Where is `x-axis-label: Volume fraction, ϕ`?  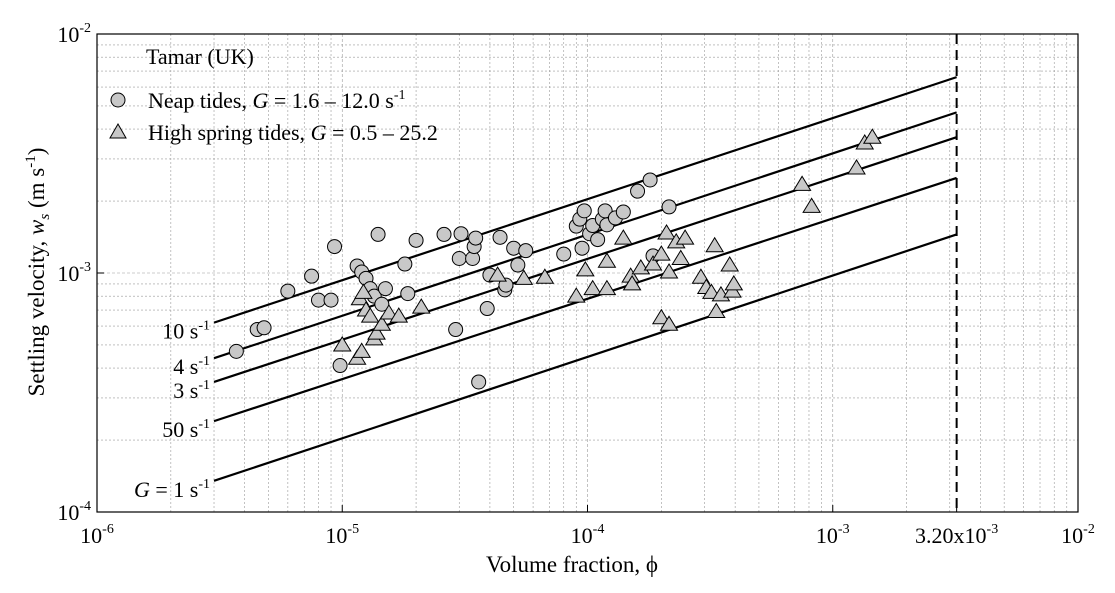 x-axis-label: Volume fraction, ϕ is located at coordinates (572, 564).